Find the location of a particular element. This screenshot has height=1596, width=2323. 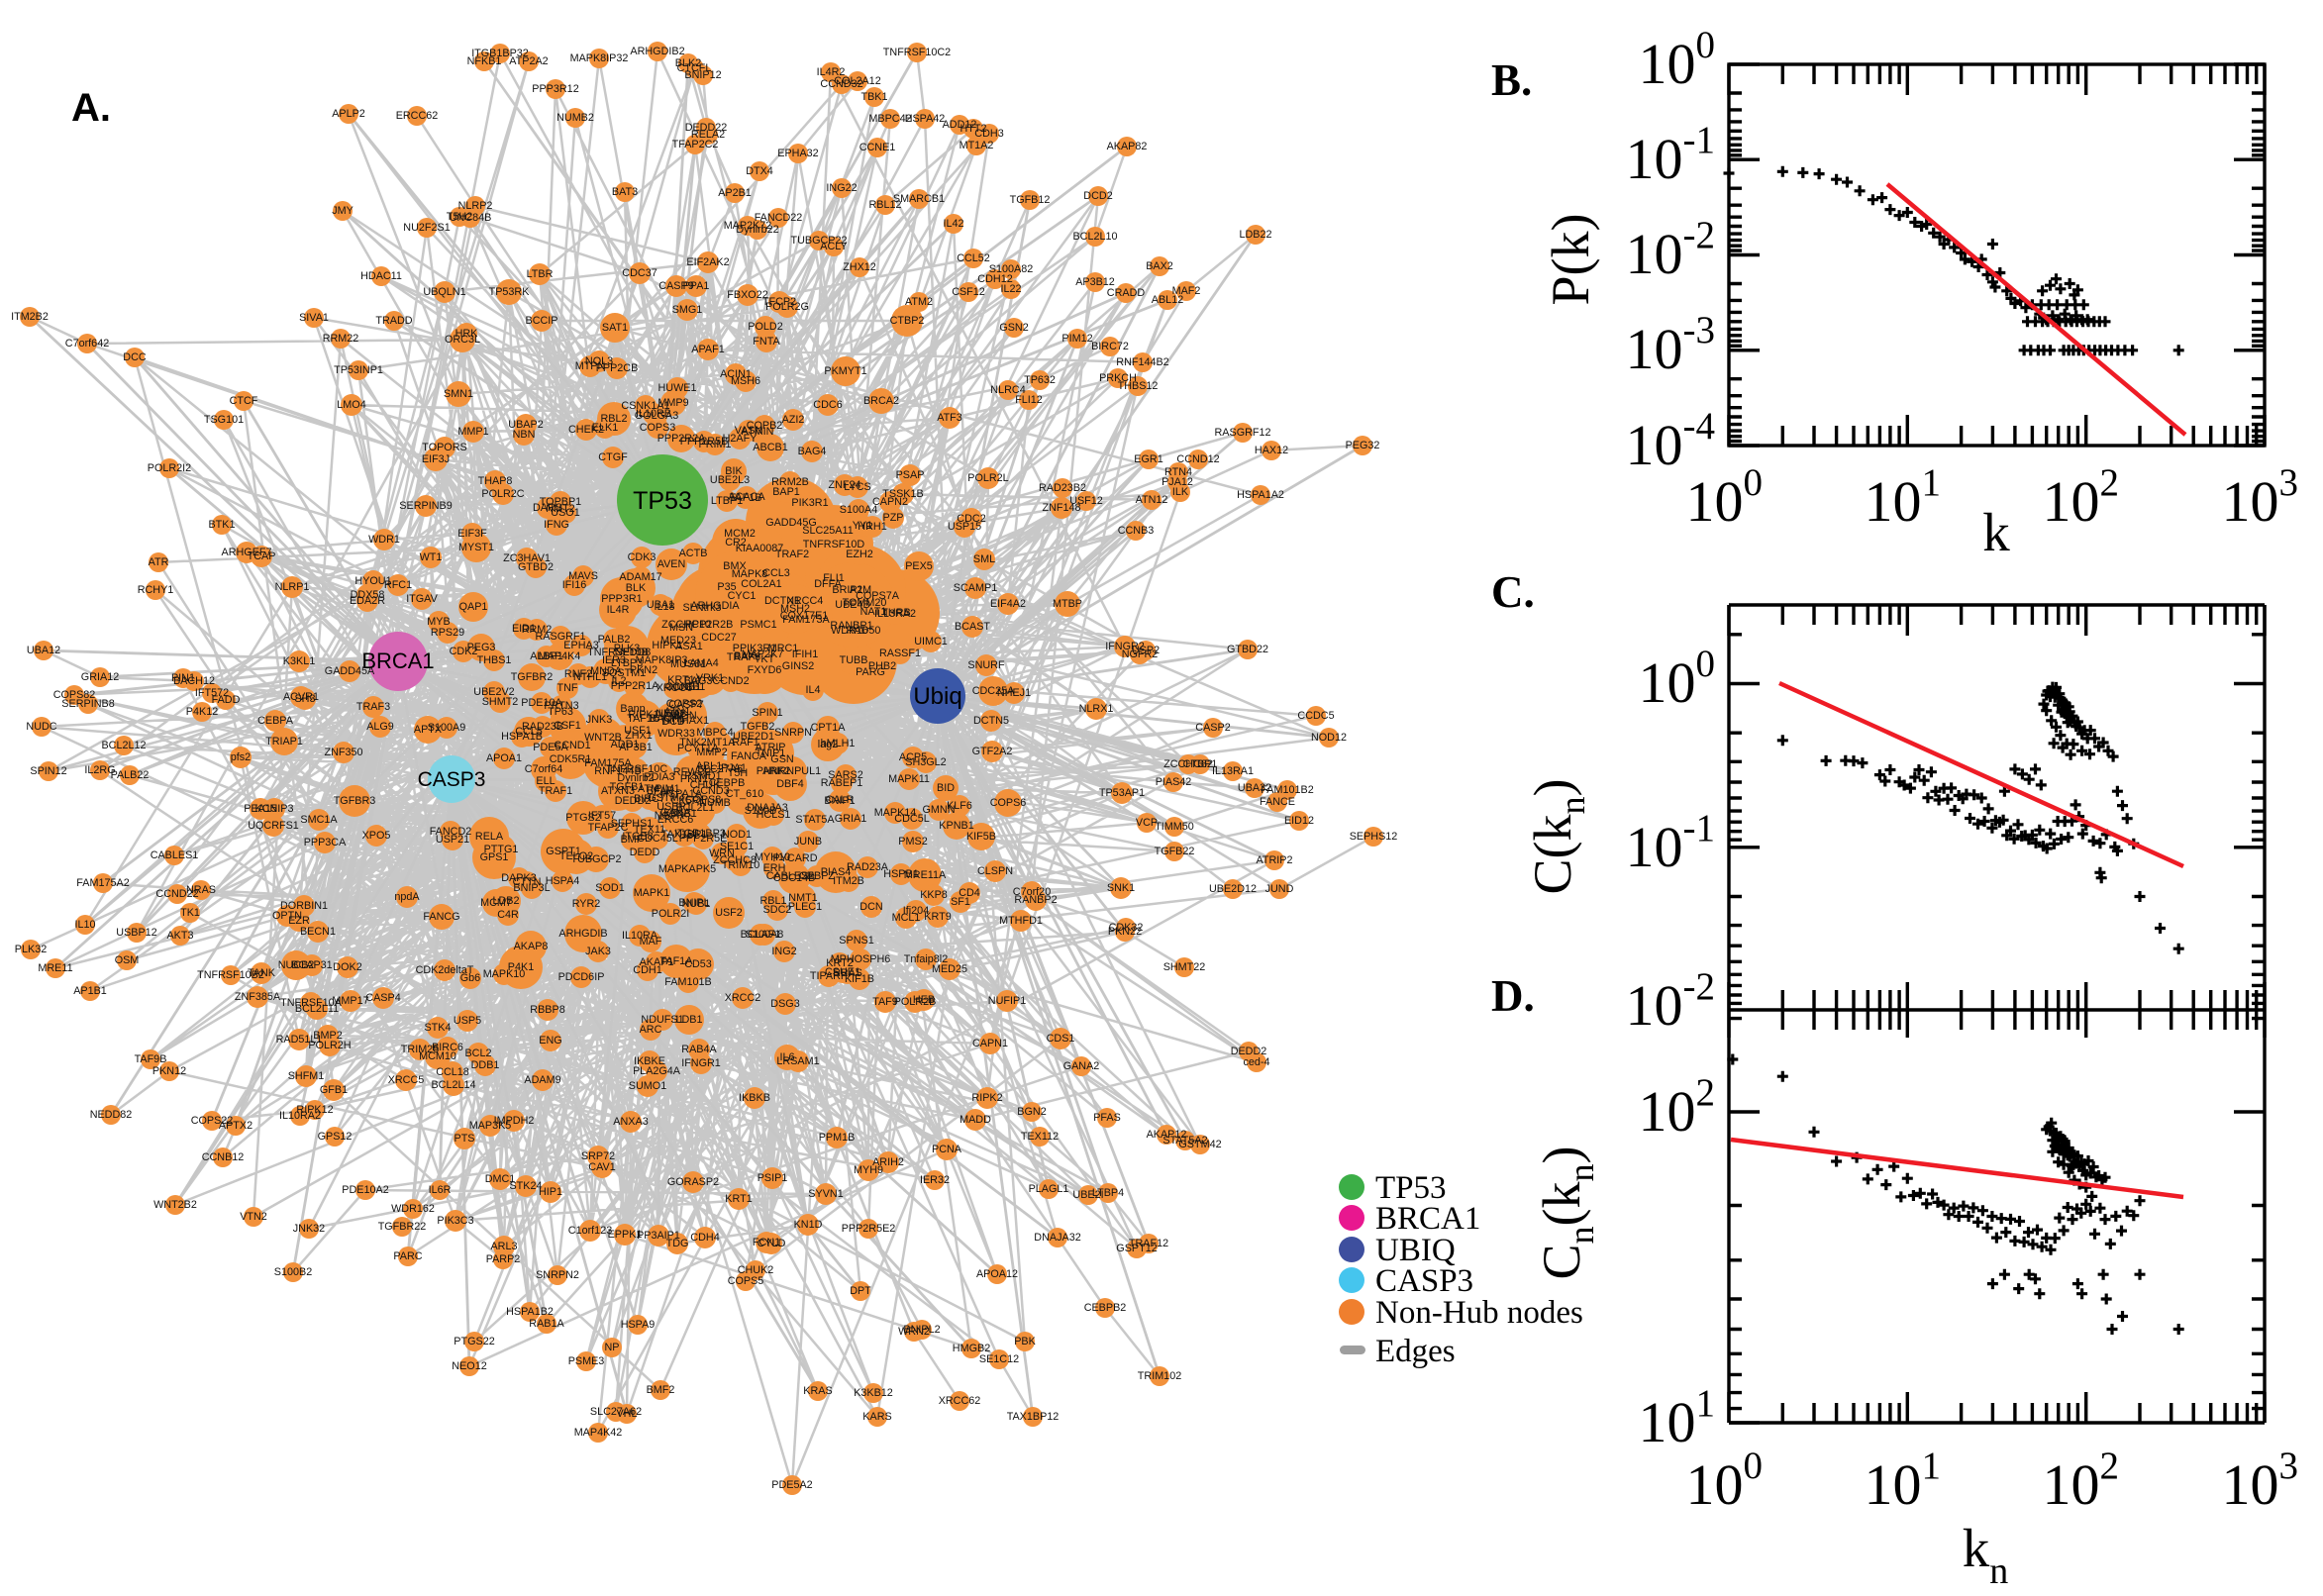

svg-text: SRP72 is located at coordinates (598, 1156).